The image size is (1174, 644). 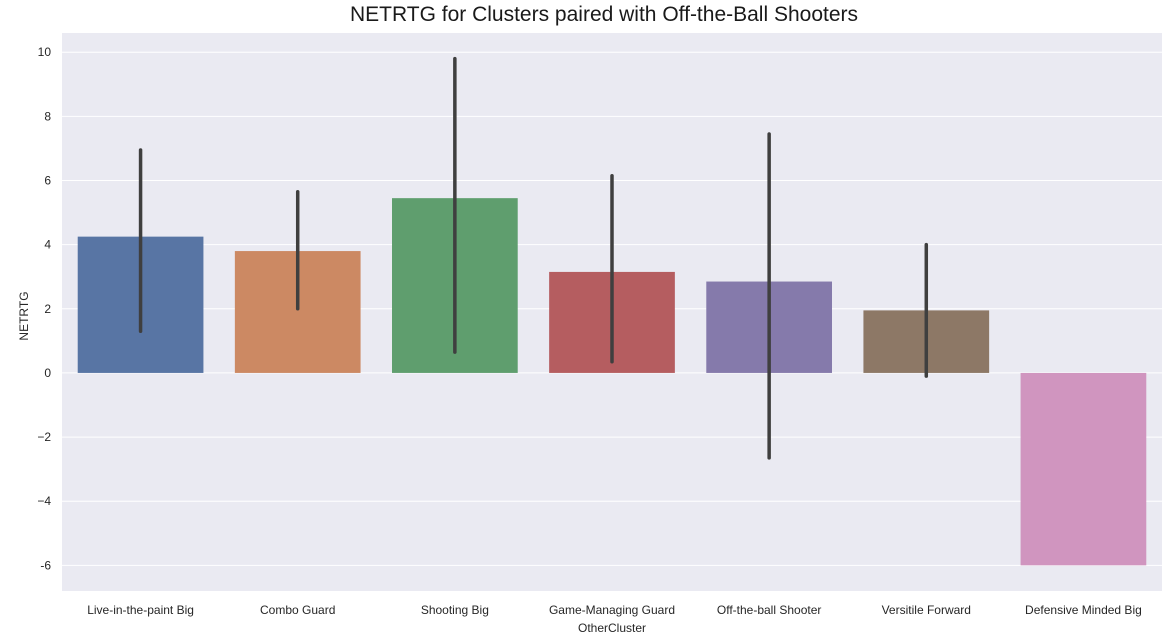 I want to click on bar, so click(x=1083, y=469).